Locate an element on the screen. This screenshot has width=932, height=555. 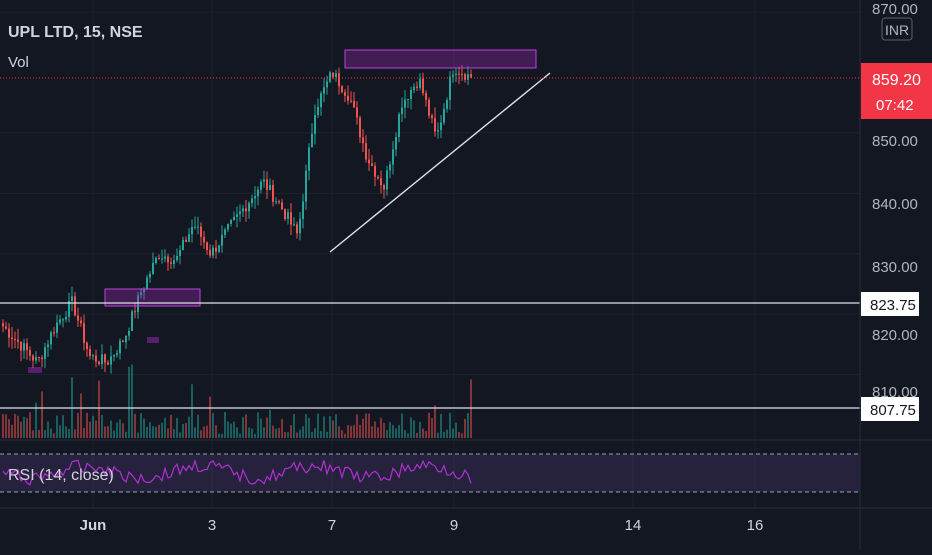
rsi-line is located at coordinates (237, 472).